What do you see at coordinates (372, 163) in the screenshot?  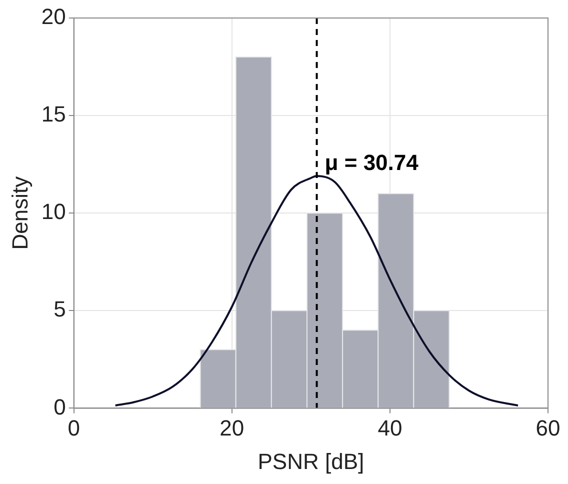 I see `ref-line-label: μ = 30.74` at bounding box center [372, 163].